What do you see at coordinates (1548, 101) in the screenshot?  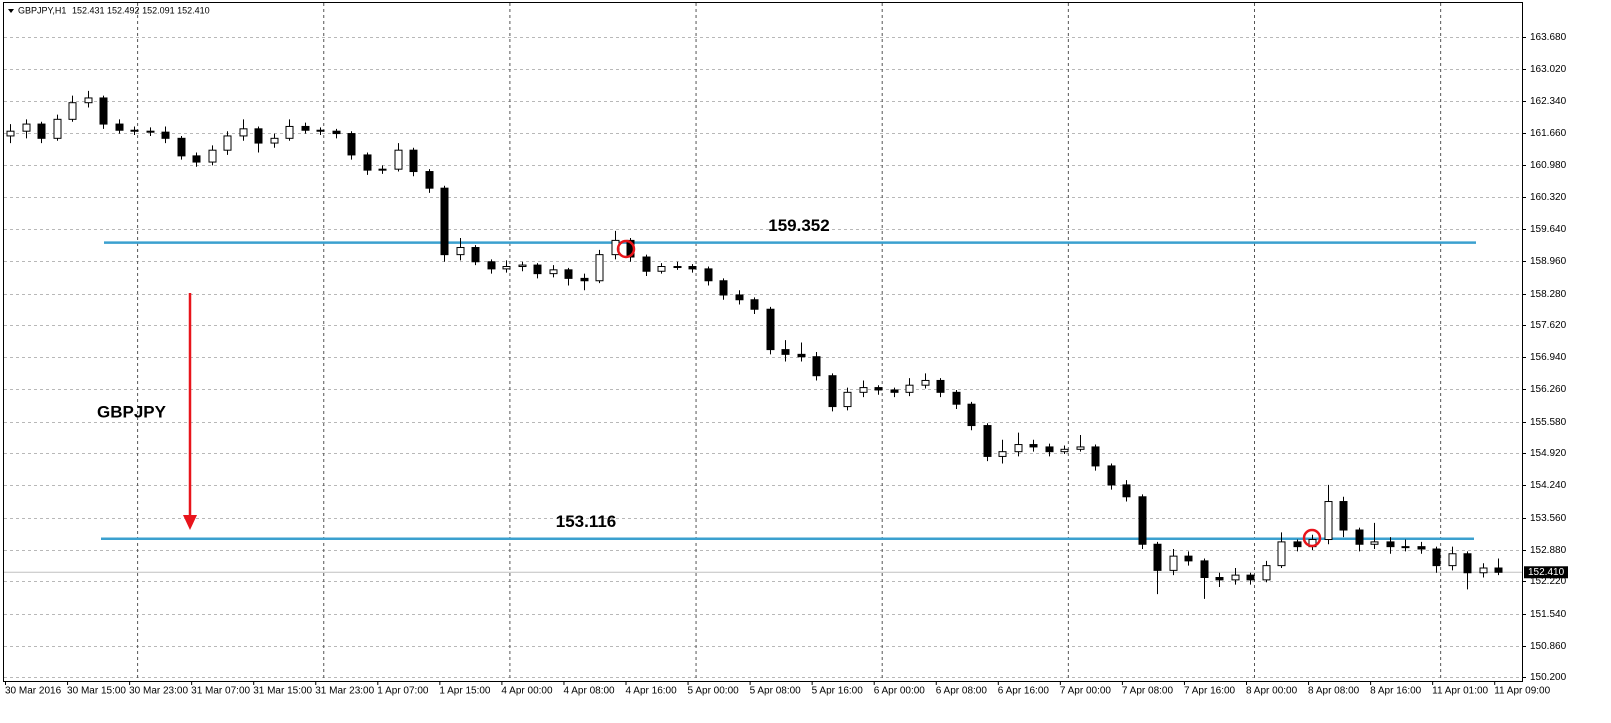 I see `y-tick-label: 162.340` at bounding box center [1548, 101].